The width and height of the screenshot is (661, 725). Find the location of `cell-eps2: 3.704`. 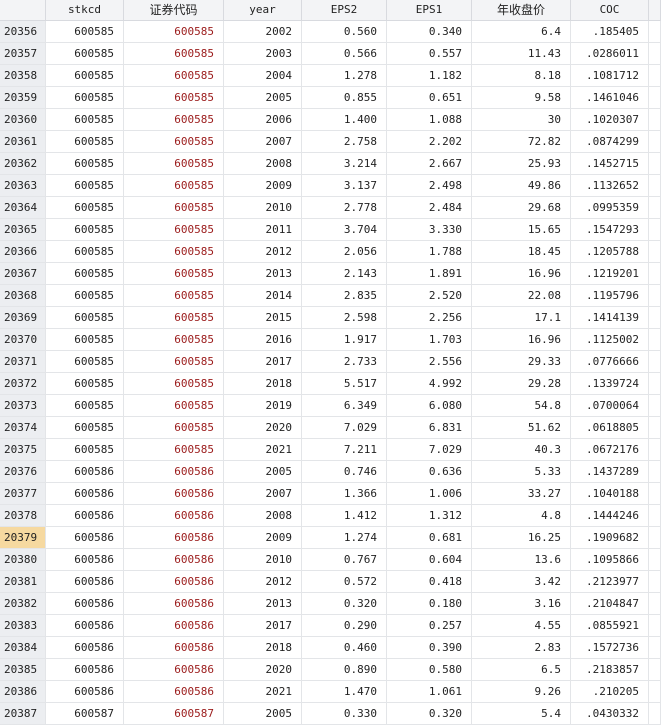

cell-eps2: 3.704 is located at coordinates (344, 229).